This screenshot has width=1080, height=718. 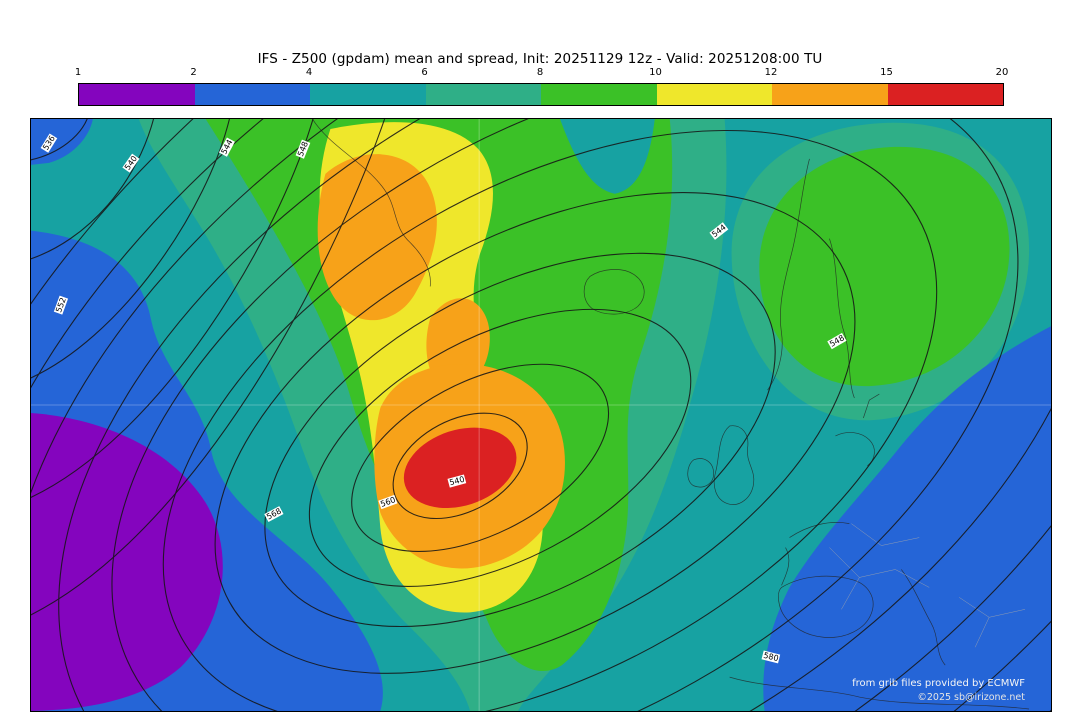 What do you see at coordinates (193, 72) in the screenshot?
I see `colorbar-tick-label: 2` at bounding box center [193, 72].